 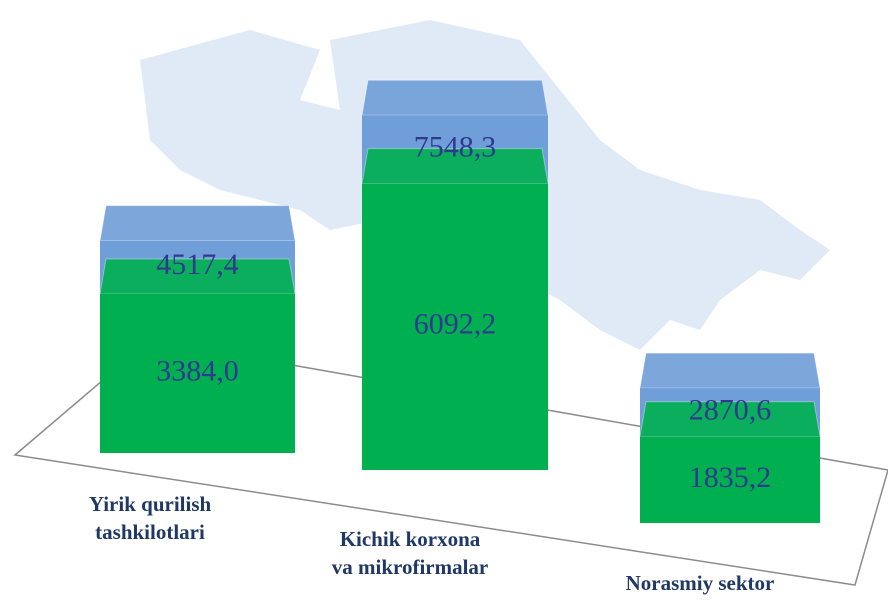 What do you see at coordinates (410, 539) in the screenshot?
I see `category-label: Kichik korxona` at bounding box center [410, 539].